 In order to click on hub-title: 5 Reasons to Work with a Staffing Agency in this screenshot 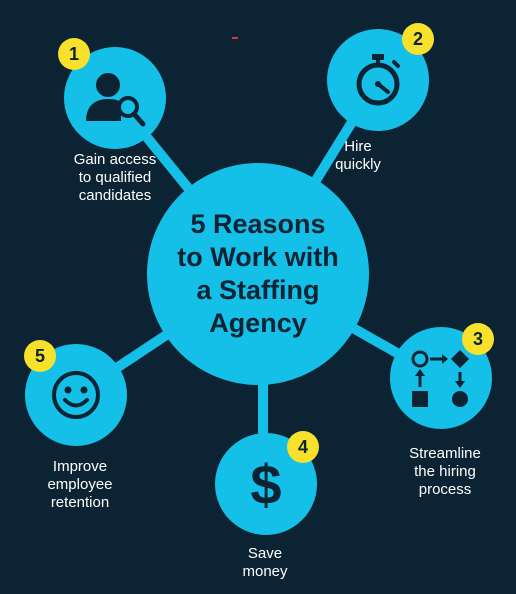, I will do `click(258, 273)`.